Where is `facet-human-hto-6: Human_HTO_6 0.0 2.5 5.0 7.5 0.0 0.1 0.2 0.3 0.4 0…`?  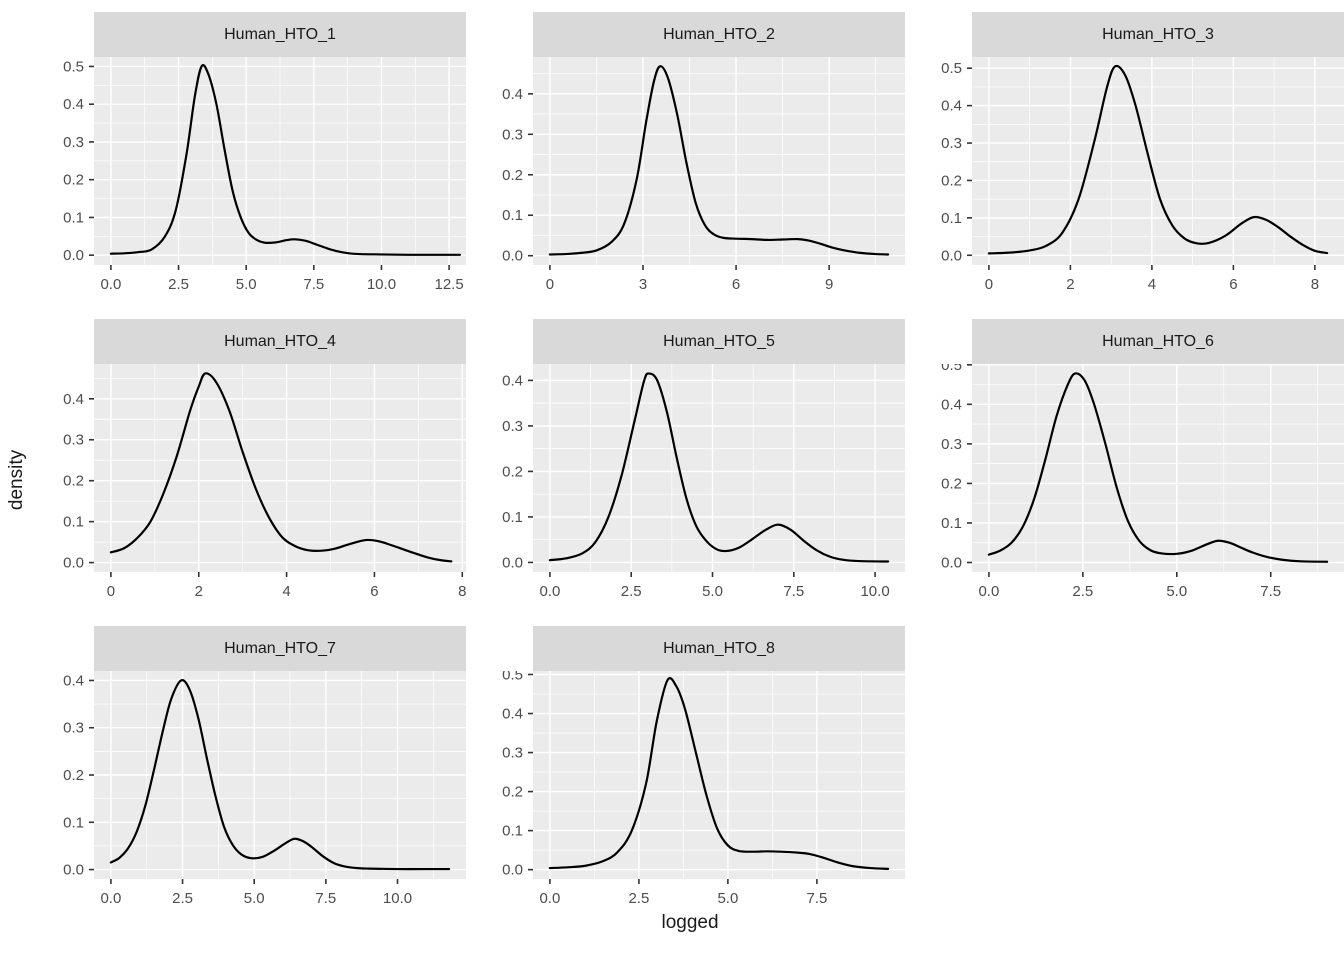 facet-human-hto-6: Human_HTO_6 0.0 2.5 5.0 7.5 0.0 0.1 0.2 0.3 0.4 0… is located at coordinates (1129, 463).